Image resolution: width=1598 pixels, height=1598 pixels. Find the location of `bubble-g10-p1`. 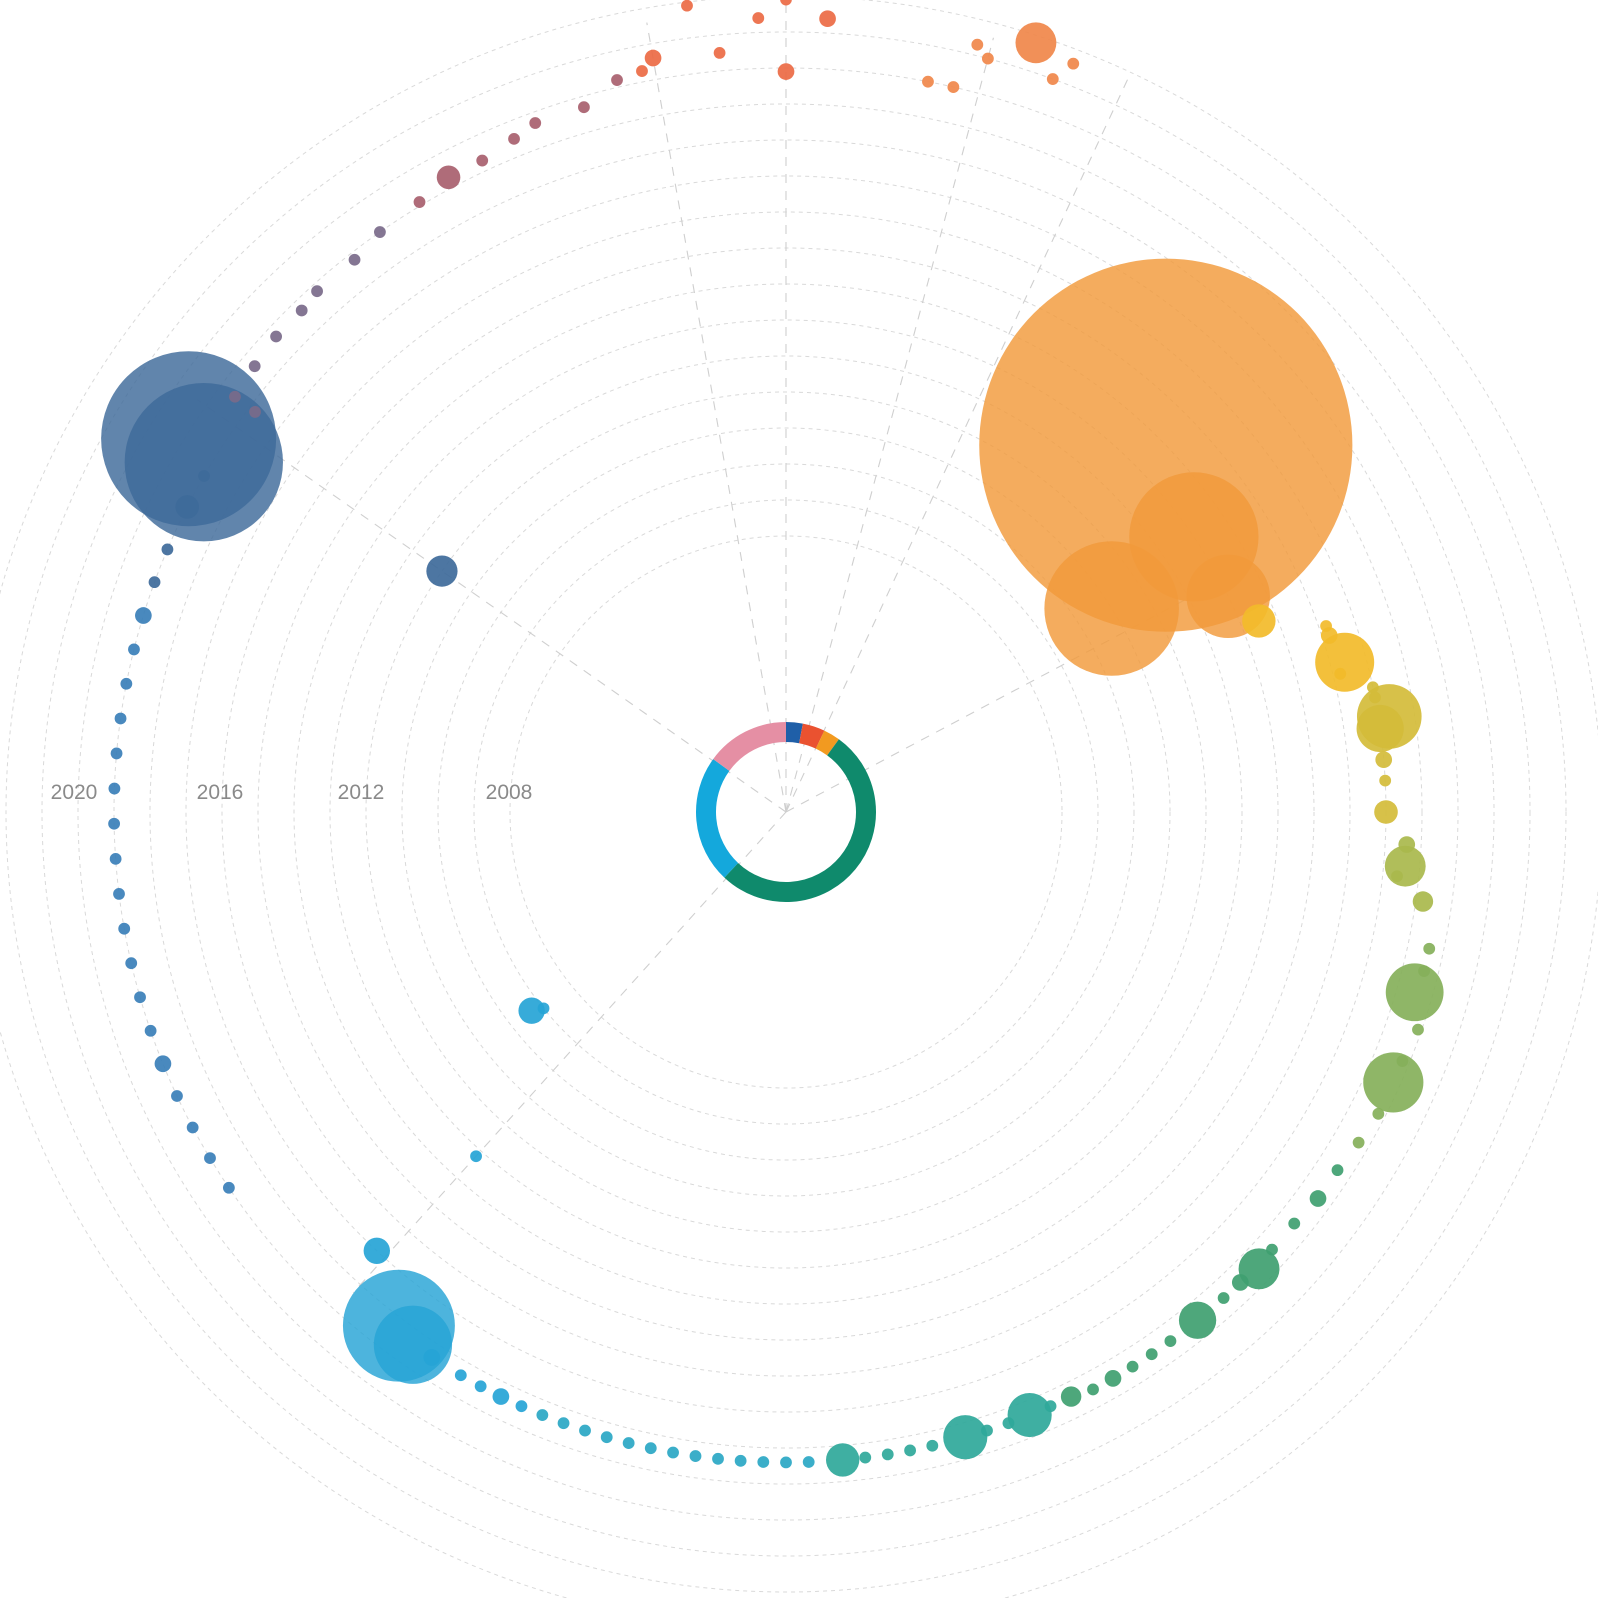

bubble-g10-p1 is located at coordinates (1029, 1415).